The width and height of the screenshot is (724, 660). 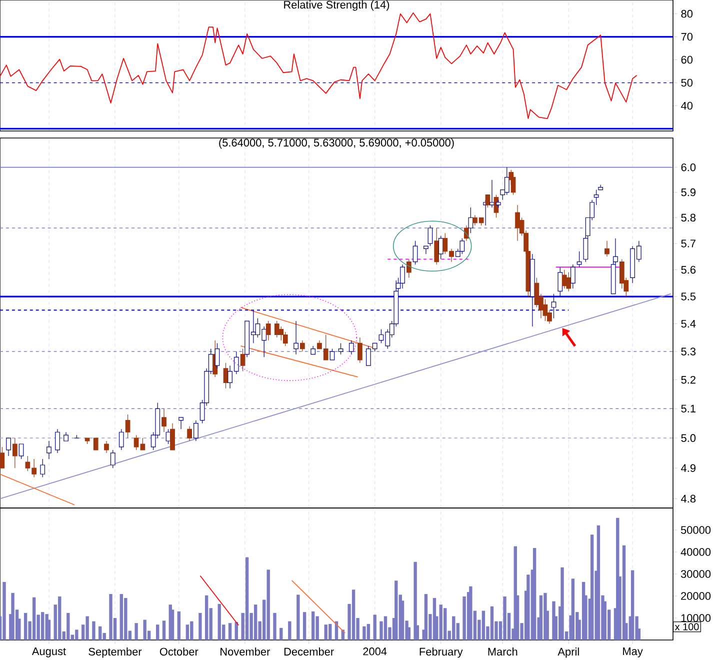 I want to click on x-tick-label: April, so click(x=568, y=653).